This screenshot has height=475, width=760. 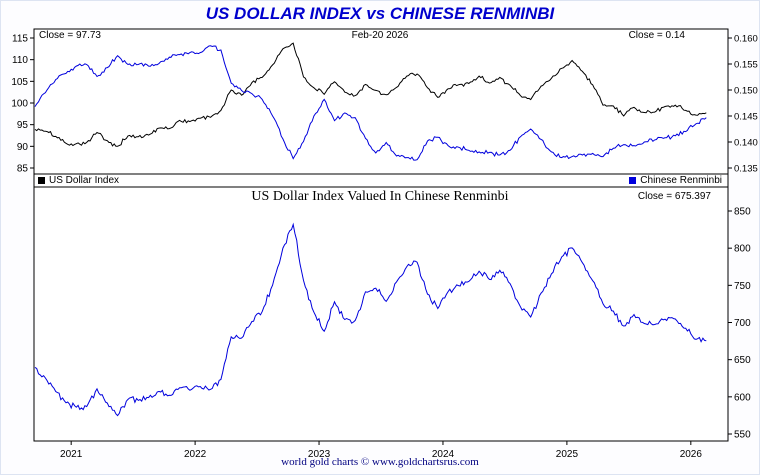 I want to click on svg-text: 0.155, so click(x=746, y=65).